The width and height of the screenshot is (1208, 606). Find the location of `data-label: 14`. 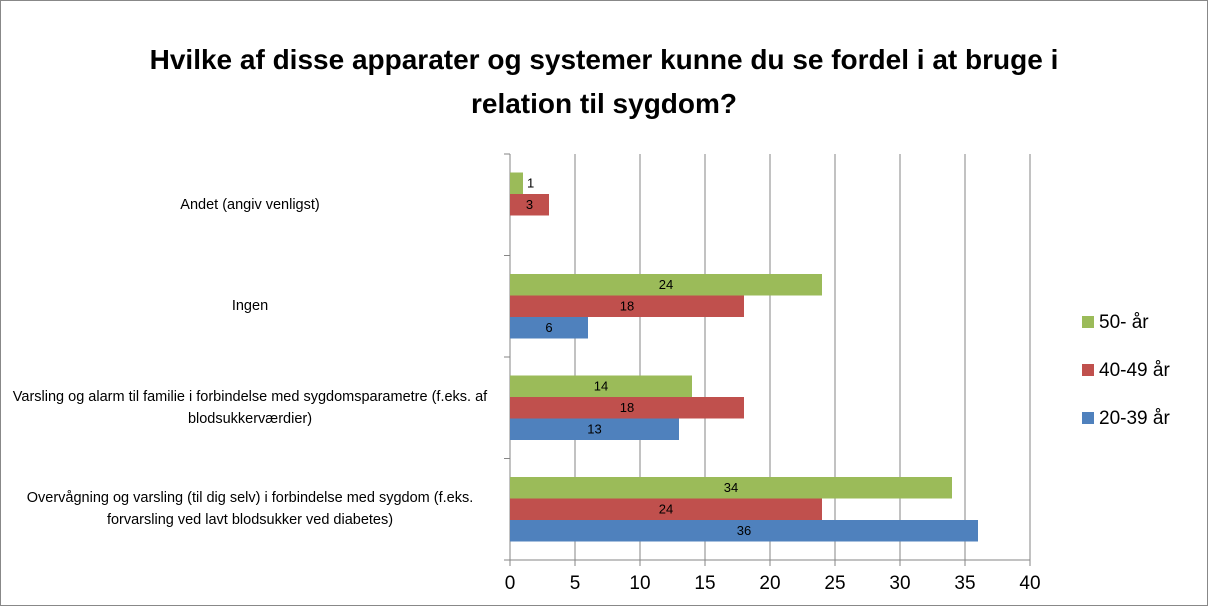

data-label: 14 is located at coordinates (601, 386).